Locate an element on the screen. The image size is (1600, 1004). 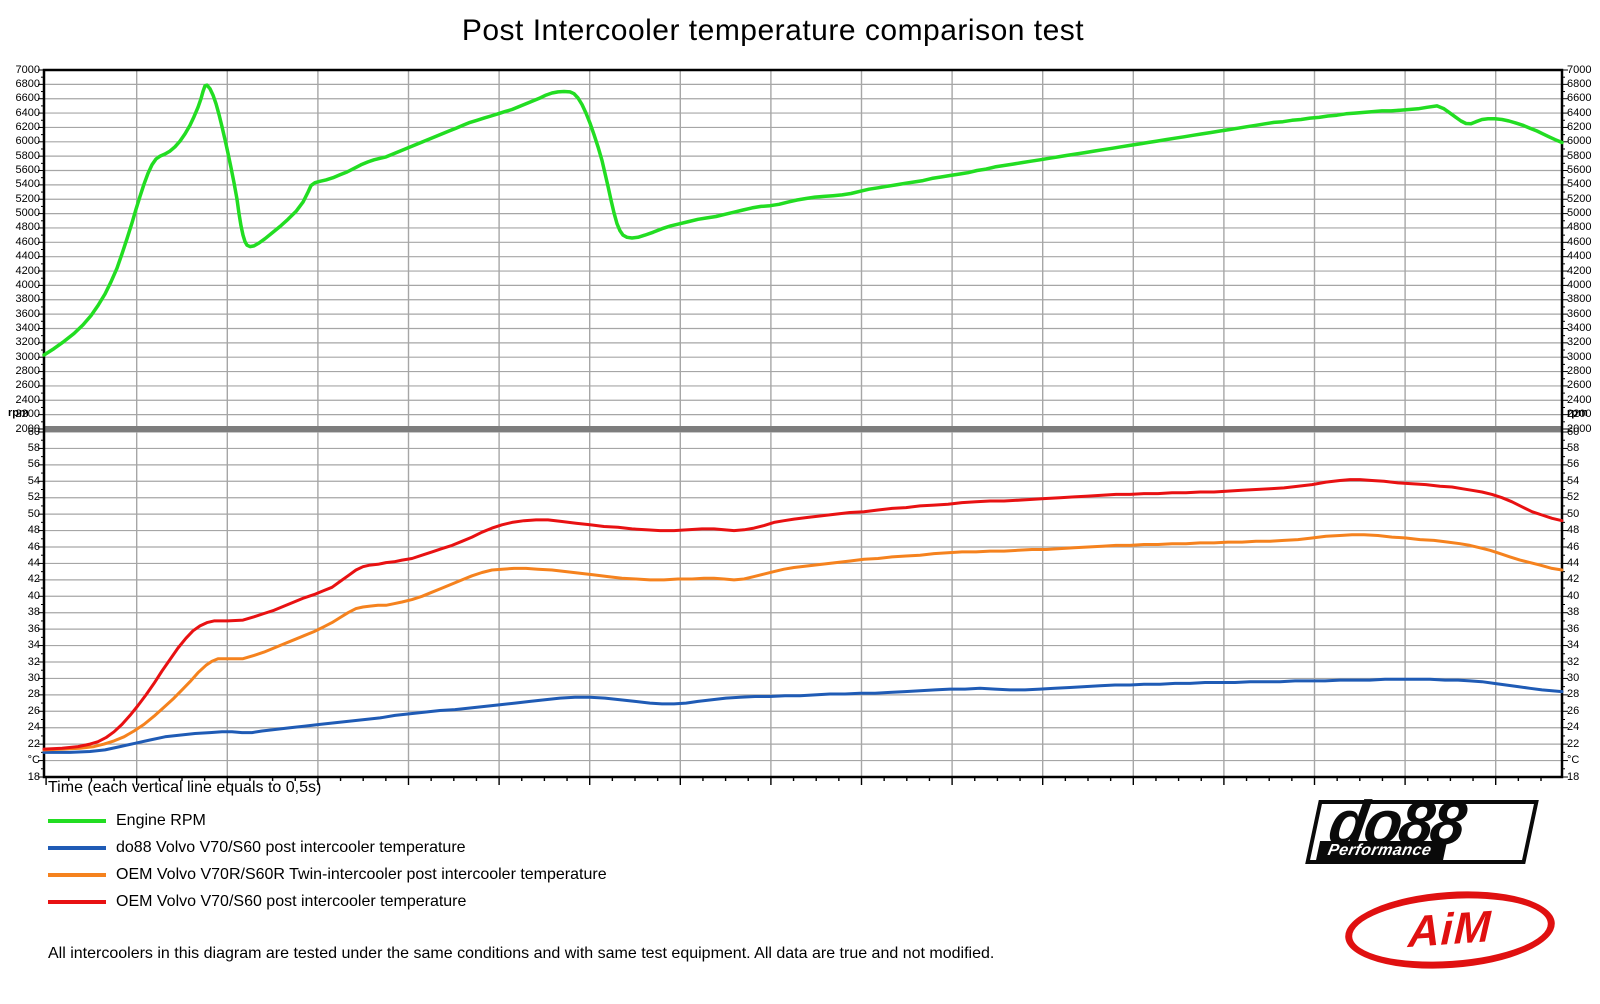
series-do88-temperature is located at coordinates (803, 715).